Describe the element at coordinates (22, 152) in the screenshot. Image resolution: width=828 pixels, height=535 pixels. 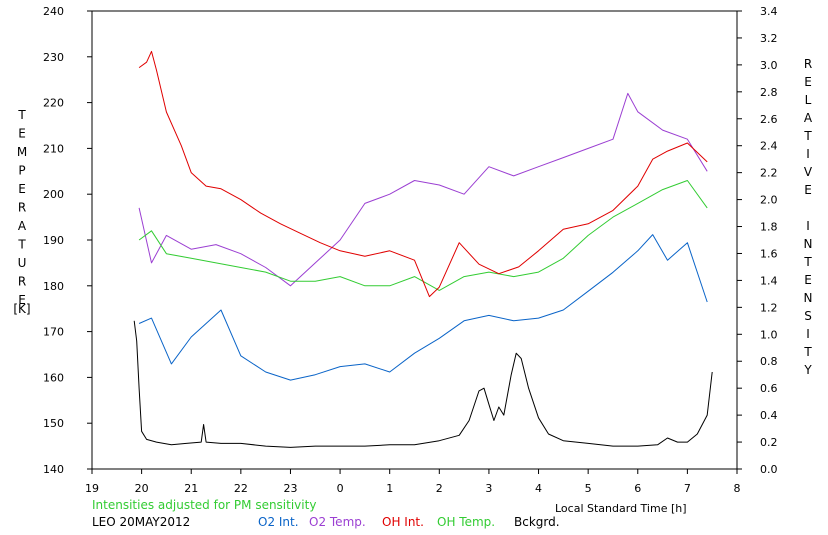
I see `y-label-left-letter: M` at that location.